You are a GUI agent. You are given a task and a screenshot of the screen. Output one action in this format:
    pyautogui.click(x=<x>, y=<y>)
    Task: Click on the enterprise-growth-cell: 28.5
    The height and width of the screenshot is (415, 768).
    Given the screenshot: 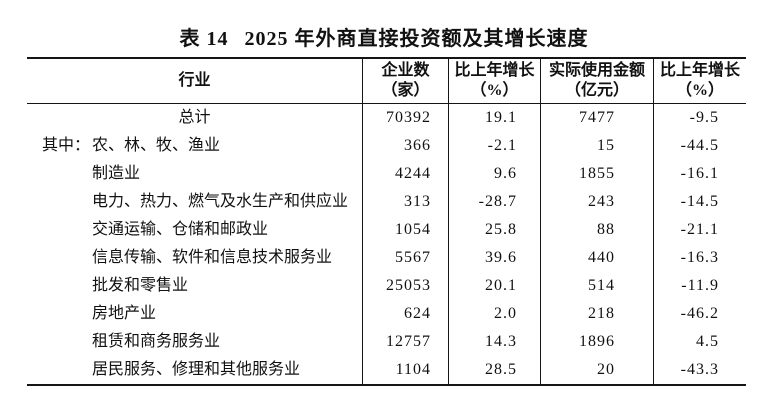 What is the action you would take?
    pyautogui.click(x=494, y=370)
    